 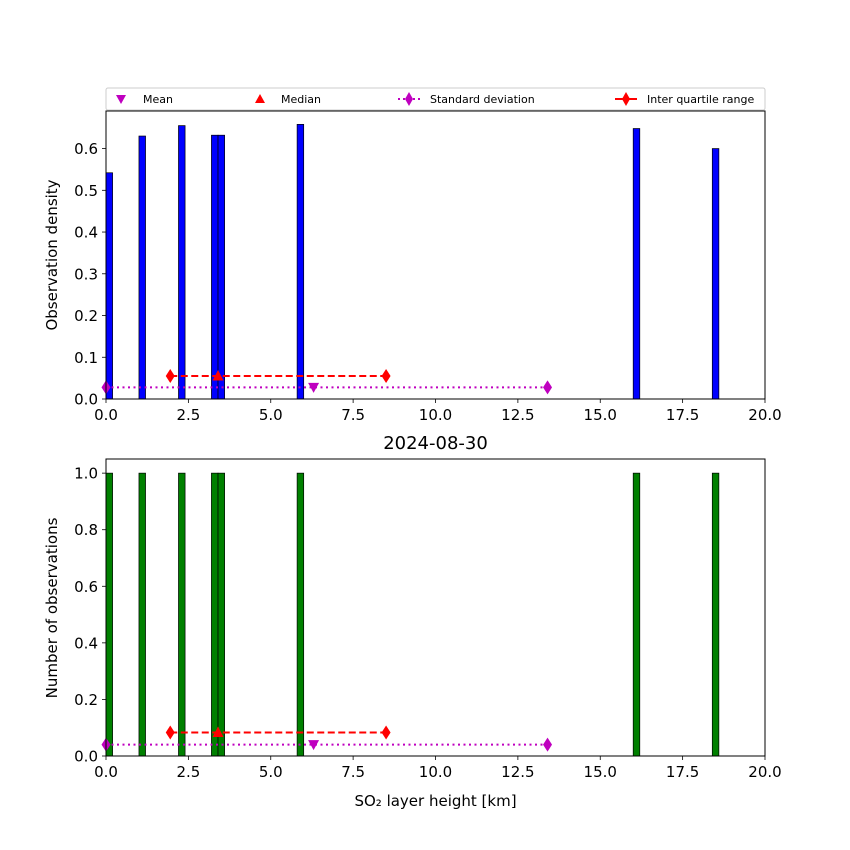 What do you see at coordinates (86, 474) in the screenshot?
I see `bottom-y-tick-label: 1.0` at bounding box center [86, 474].